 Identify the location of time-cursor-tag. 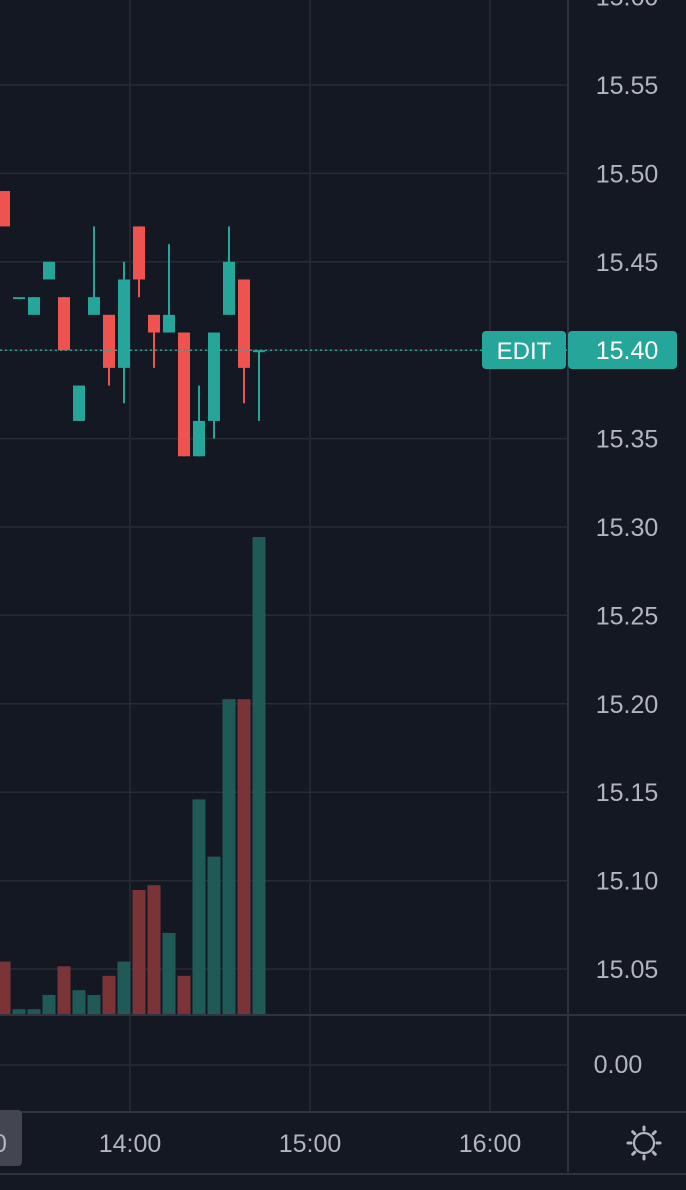
(11, 1138).